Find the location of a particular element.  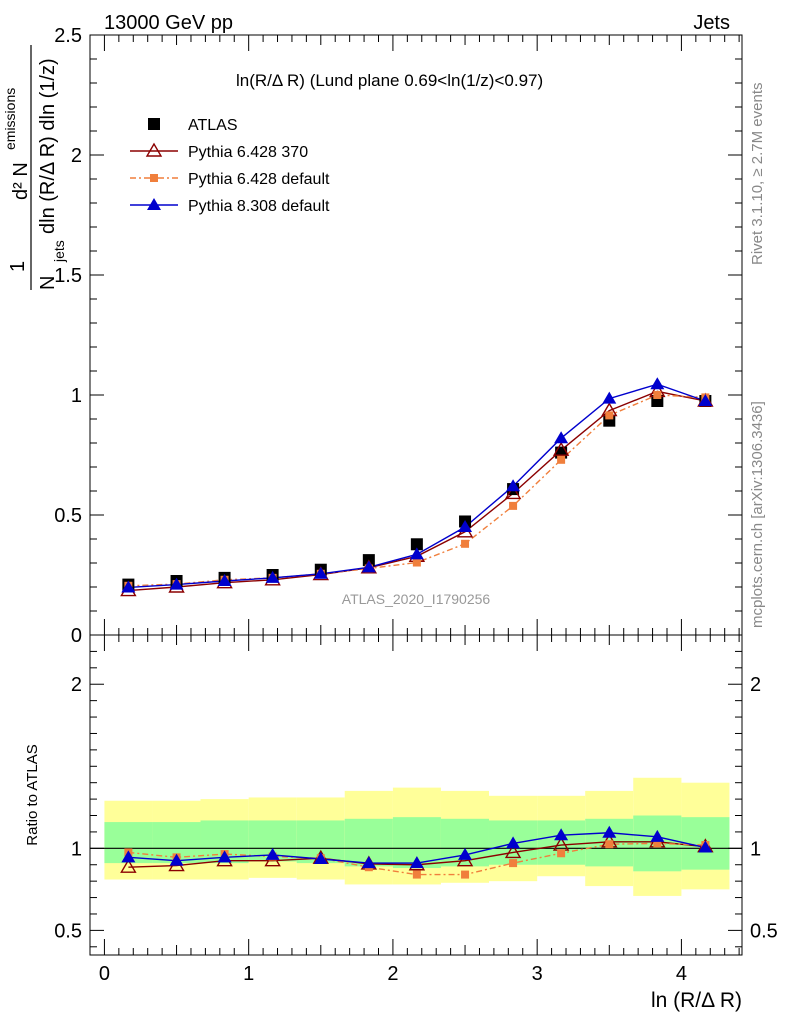

legend-label-atlas: ATLAS is located at coordinates (213, 125).